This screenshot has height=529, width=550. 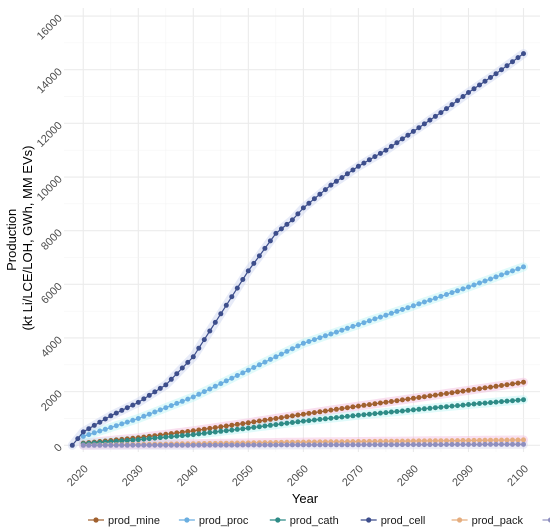 What do you see at coordinates (50, 135) in the screenshot?
I see `y-tick-label: 12000` at bounding box center [50, 135].